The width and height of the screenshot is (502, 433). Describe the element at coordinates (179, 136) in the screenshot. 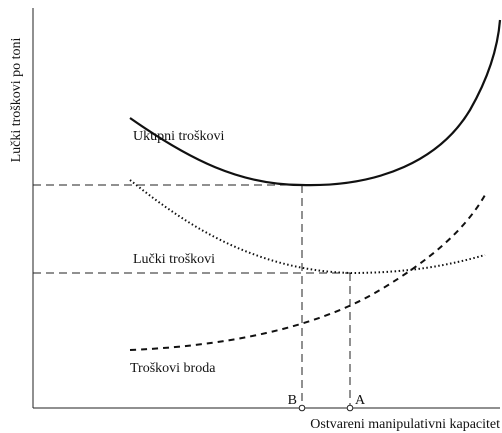

I see `curve-label: Ukupni troškovi` at that location.